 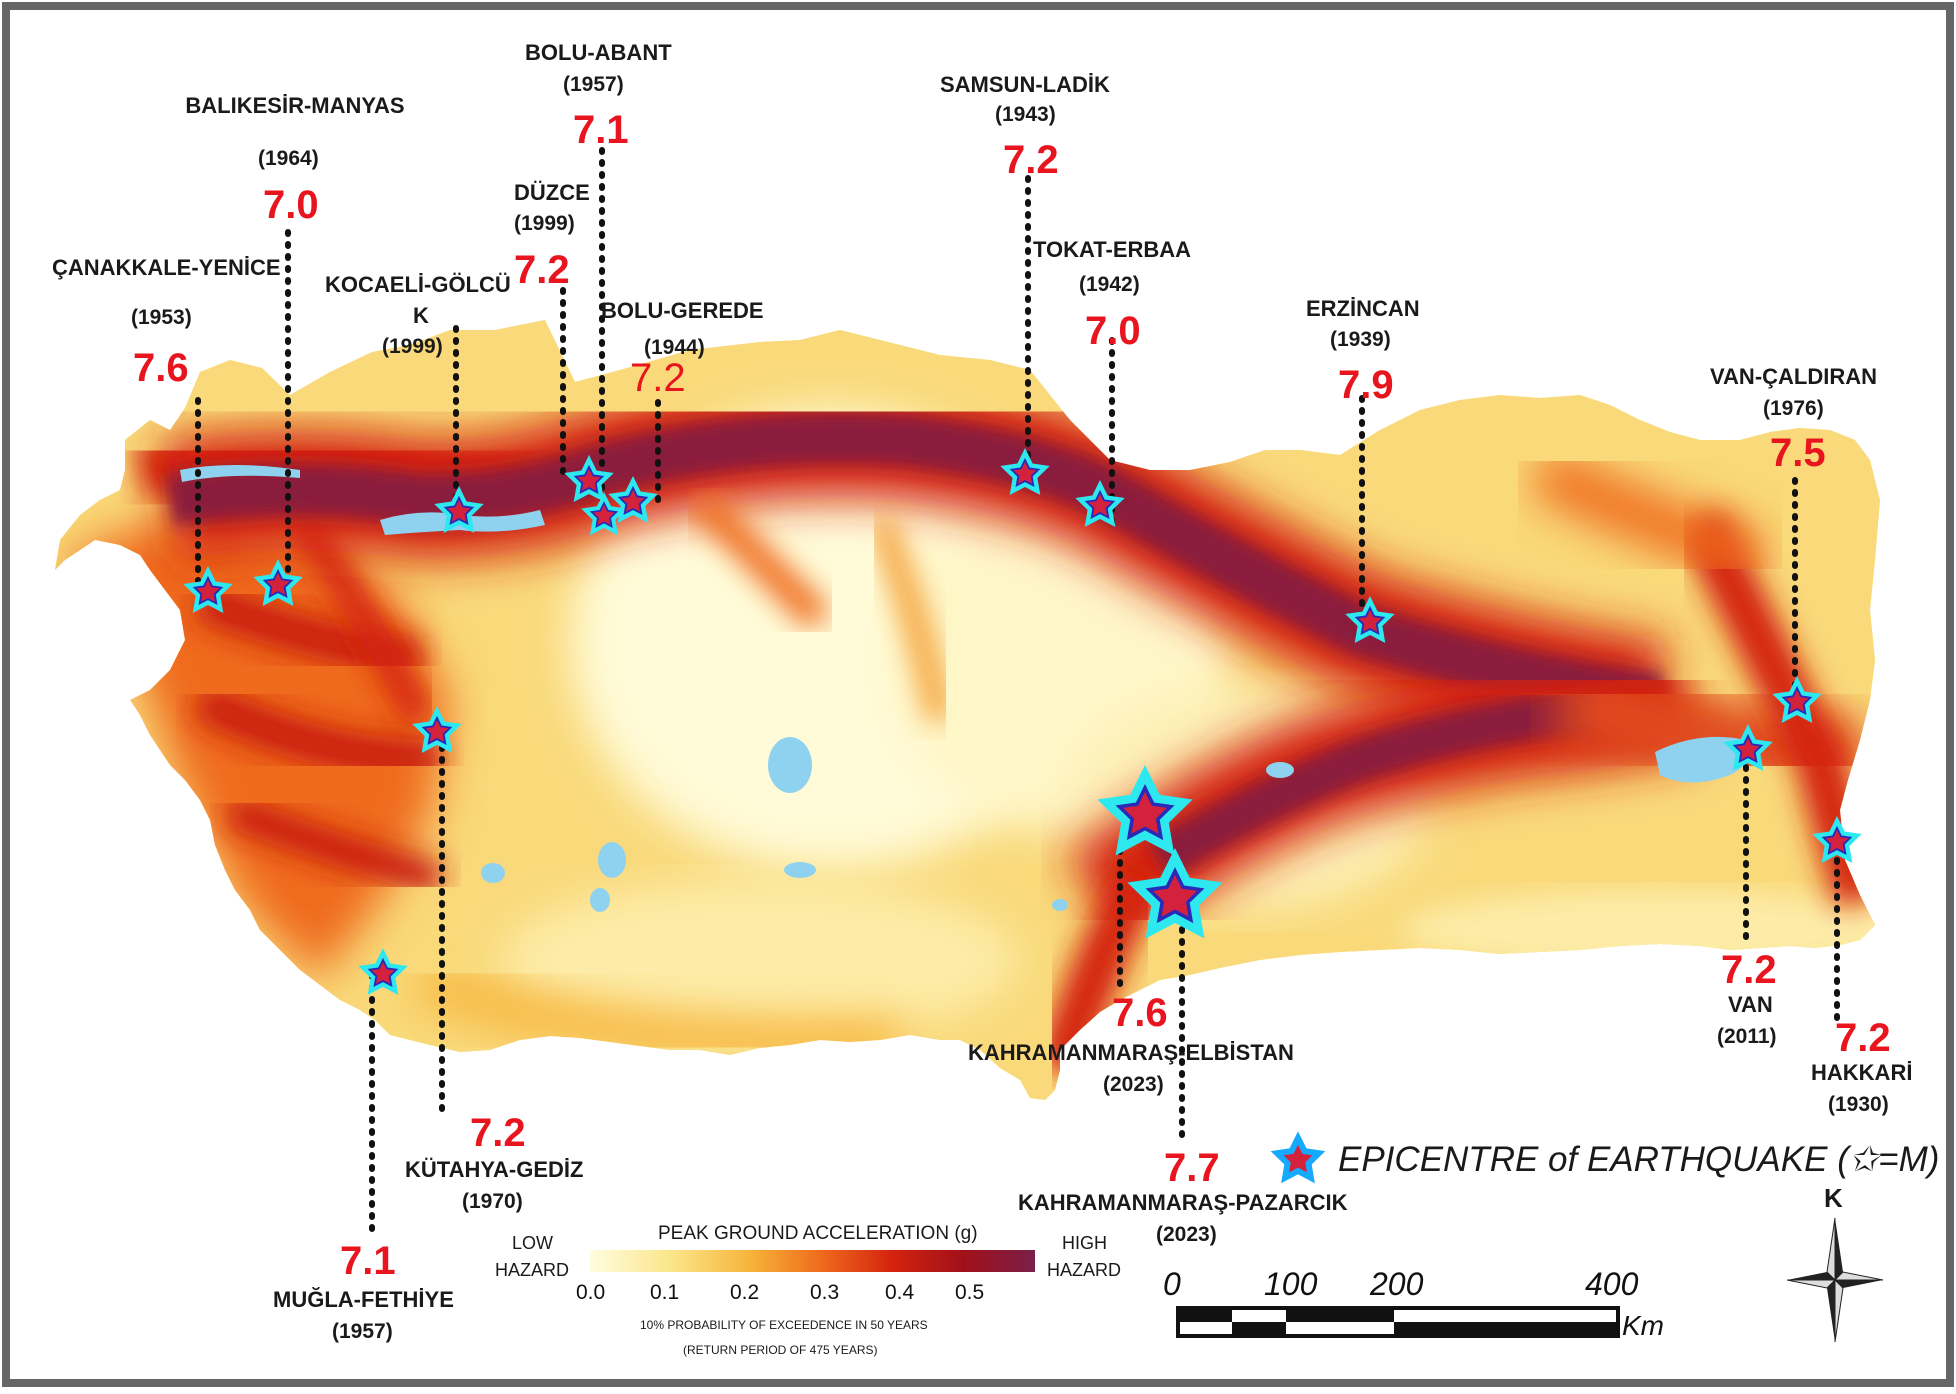 What do you see at coordinates (412, 346) in the screenshot?
I see `year-kocaeli: (1999)` at bounding box center [412, 346].